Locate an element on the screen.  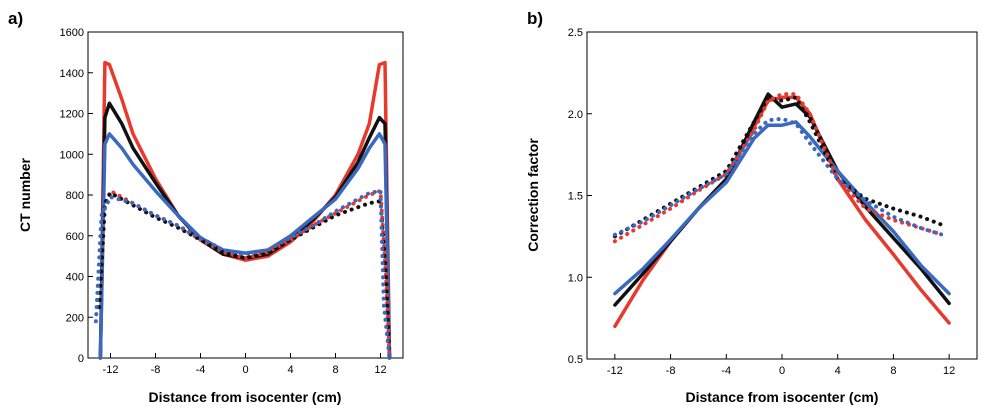
y-axis-ticks-a: 0 200 400 600 800 1000 1200 1400 1600 is located at coordinates (76, 196).